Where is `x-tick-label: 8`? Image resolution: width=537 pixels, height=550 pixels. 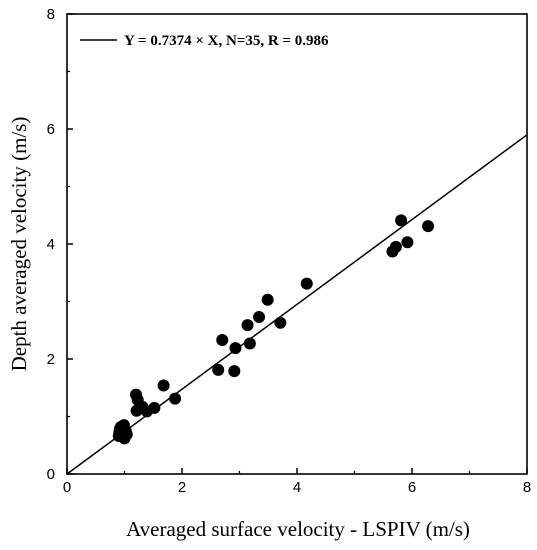 x-tick-label: 8 is located at coordinates (527, 487).